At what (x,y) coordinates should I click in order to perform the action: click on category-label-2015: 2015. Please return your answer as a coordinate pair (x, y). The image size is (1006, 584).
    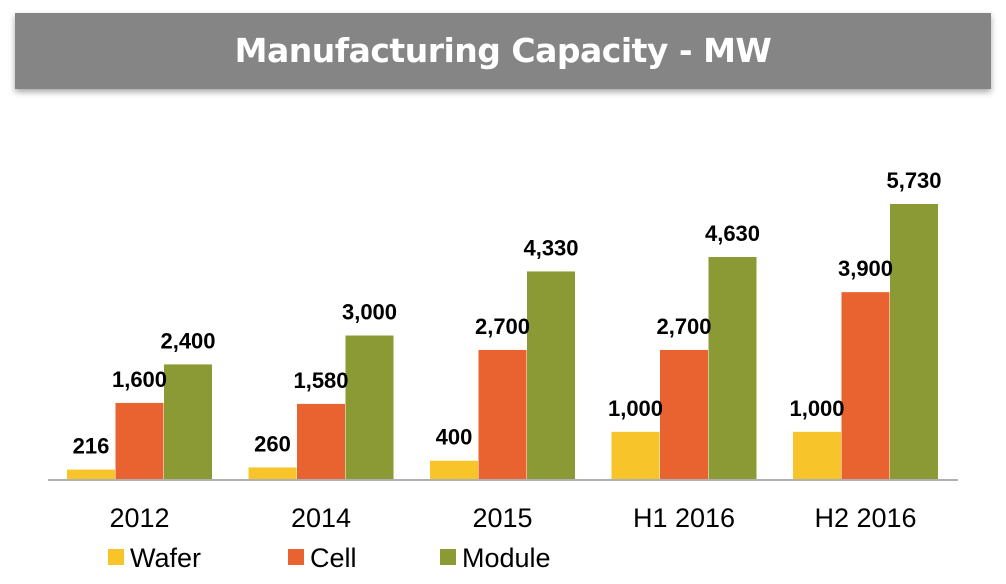
    Looking at the image, I should click on (502, 518).